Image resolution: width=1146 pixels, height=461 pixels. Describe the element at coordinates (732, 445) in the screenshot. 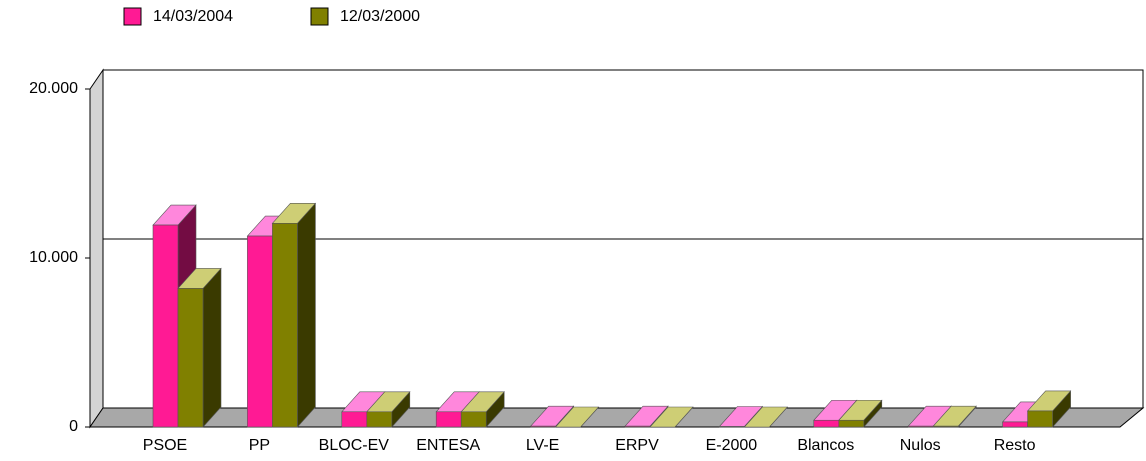

I see `x-tick-label: E-2000` at that location.